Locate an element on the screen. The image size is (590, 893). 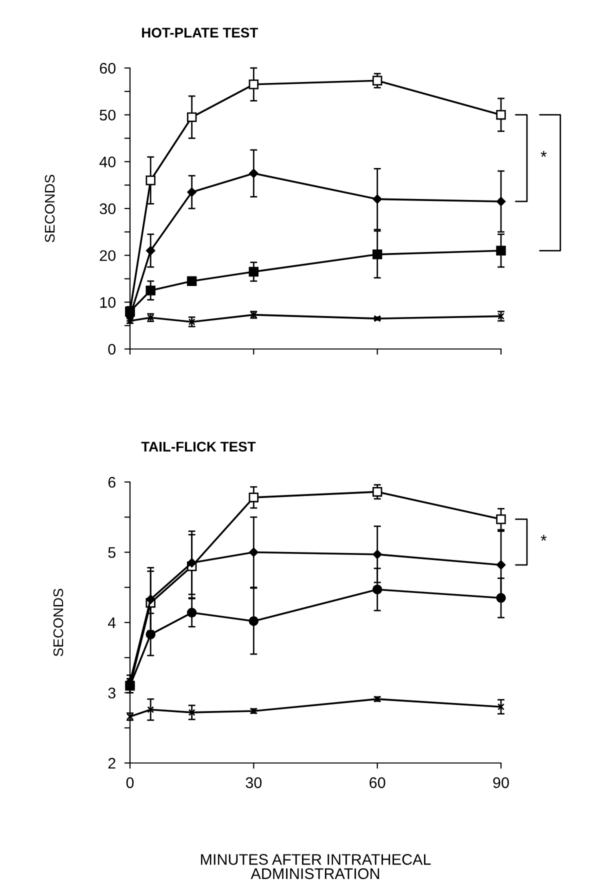
chart-title: HOT-PLATE TEST is located at coordinates (200, 33).